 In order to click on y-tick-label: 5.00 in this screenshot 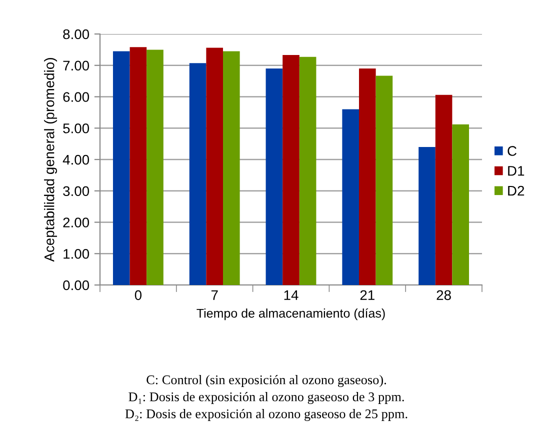, I will do `click(76, 128)`.